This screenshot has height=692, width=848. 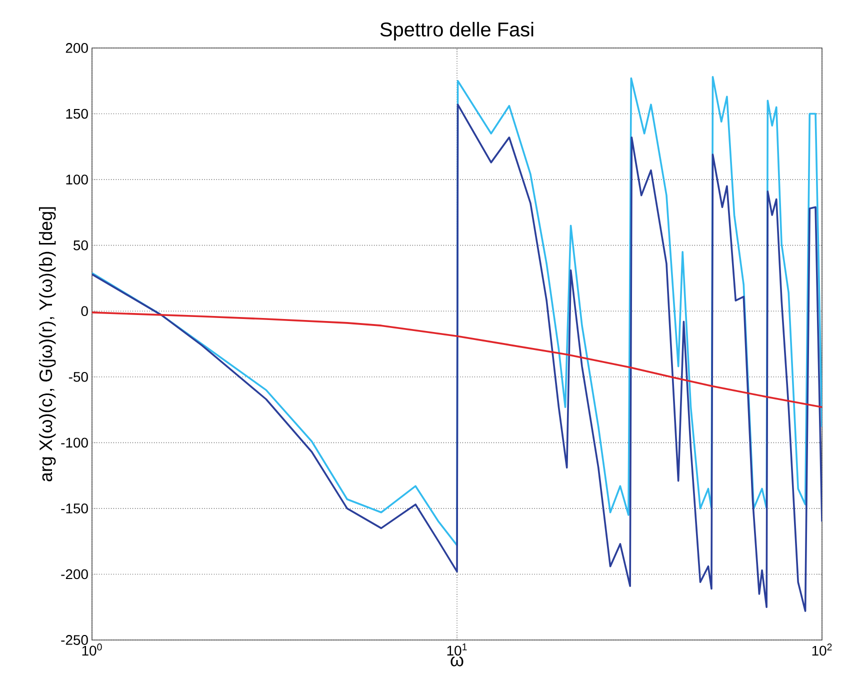 What do you see at coordinates (77, 113) in the screenshot?
I see `y-tick-label: 150` at bounding box center [77, 113].